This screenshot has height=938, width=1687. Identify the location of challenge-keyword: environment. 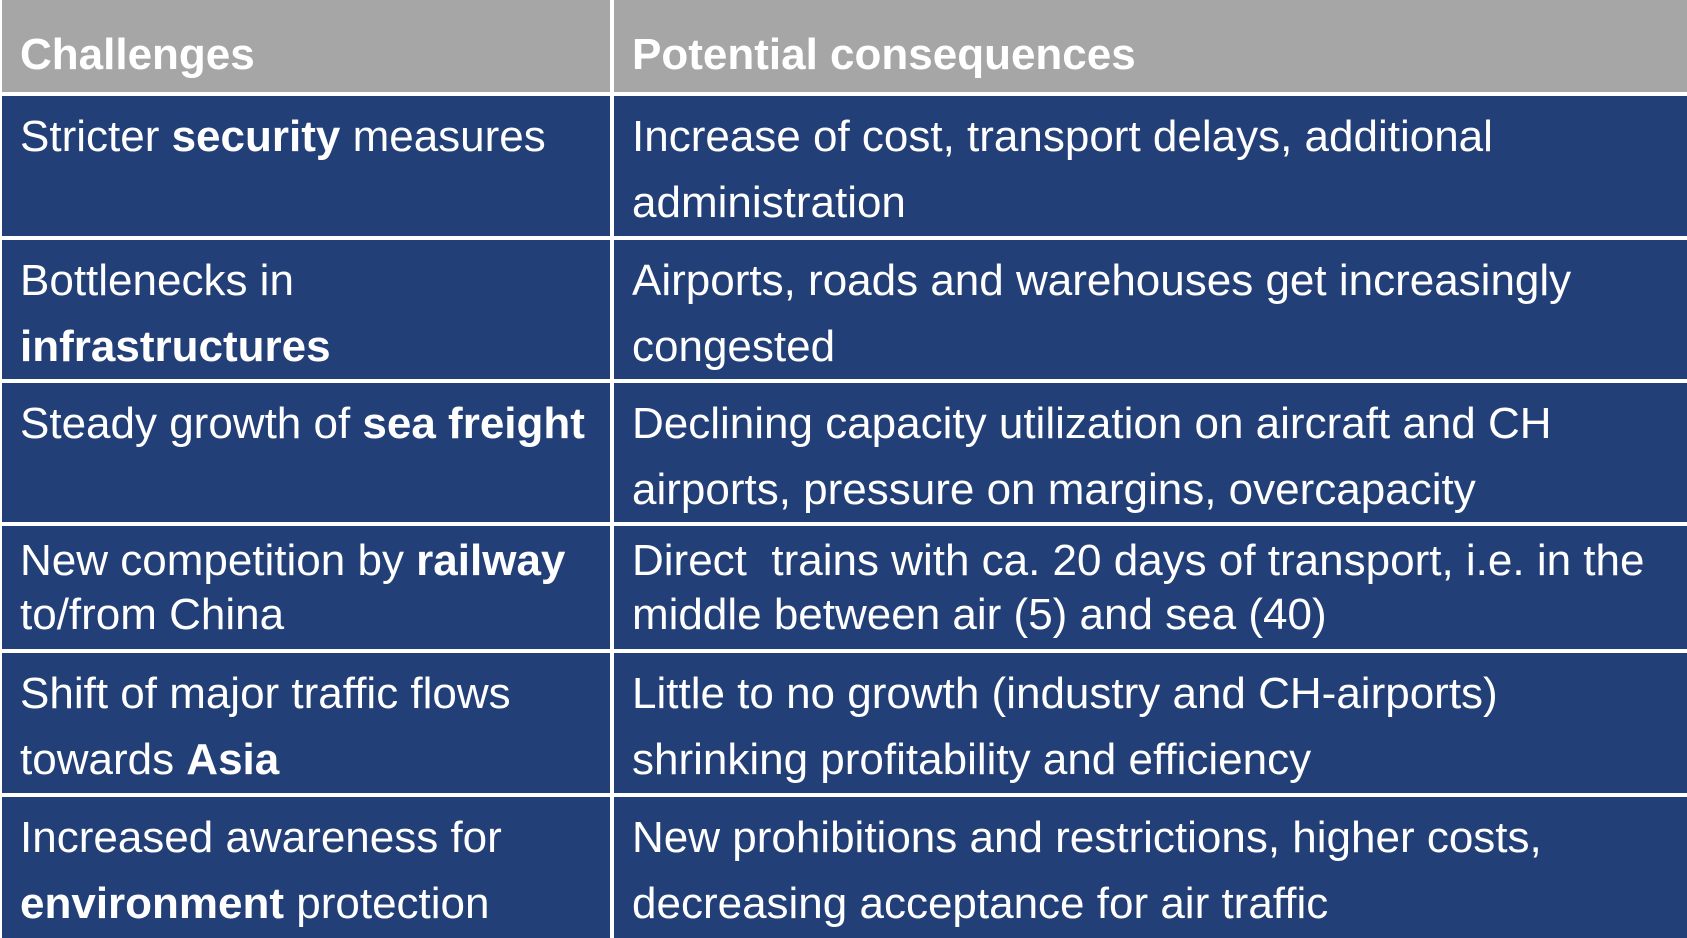
(152, 903).